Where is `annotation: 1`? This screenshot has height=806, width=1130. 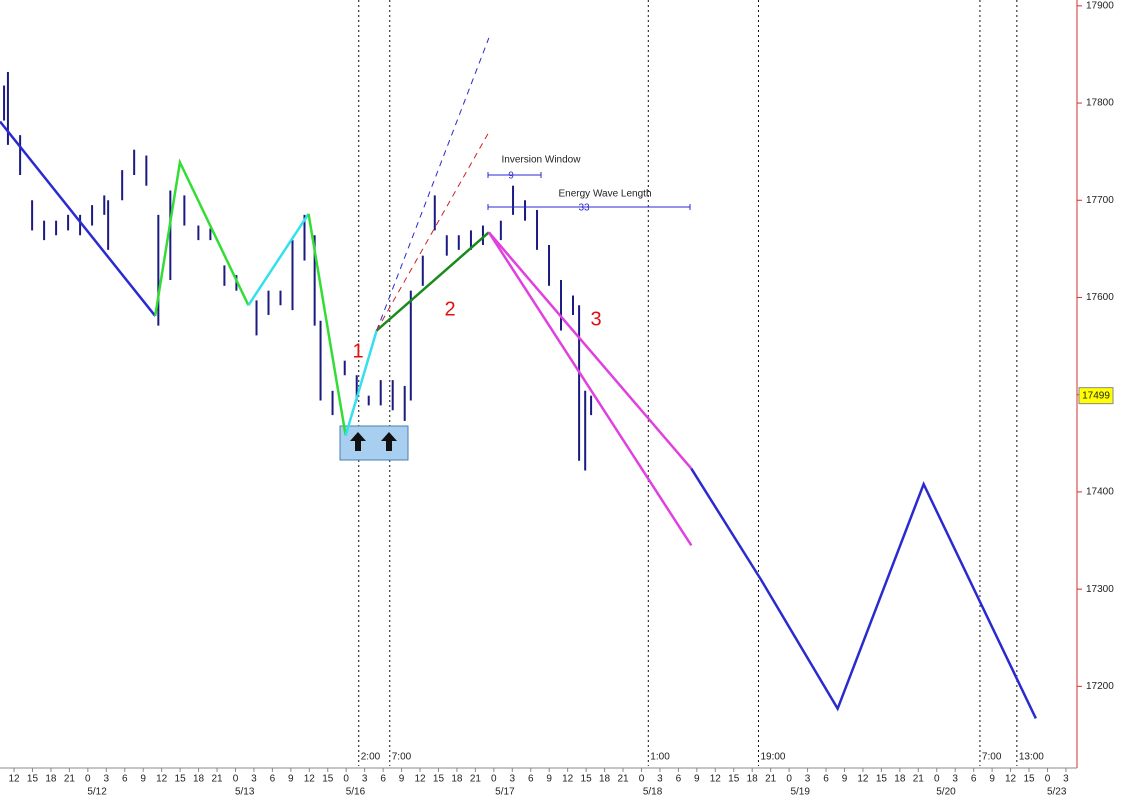
annotation: 1 is located at coordinates (357, 351).